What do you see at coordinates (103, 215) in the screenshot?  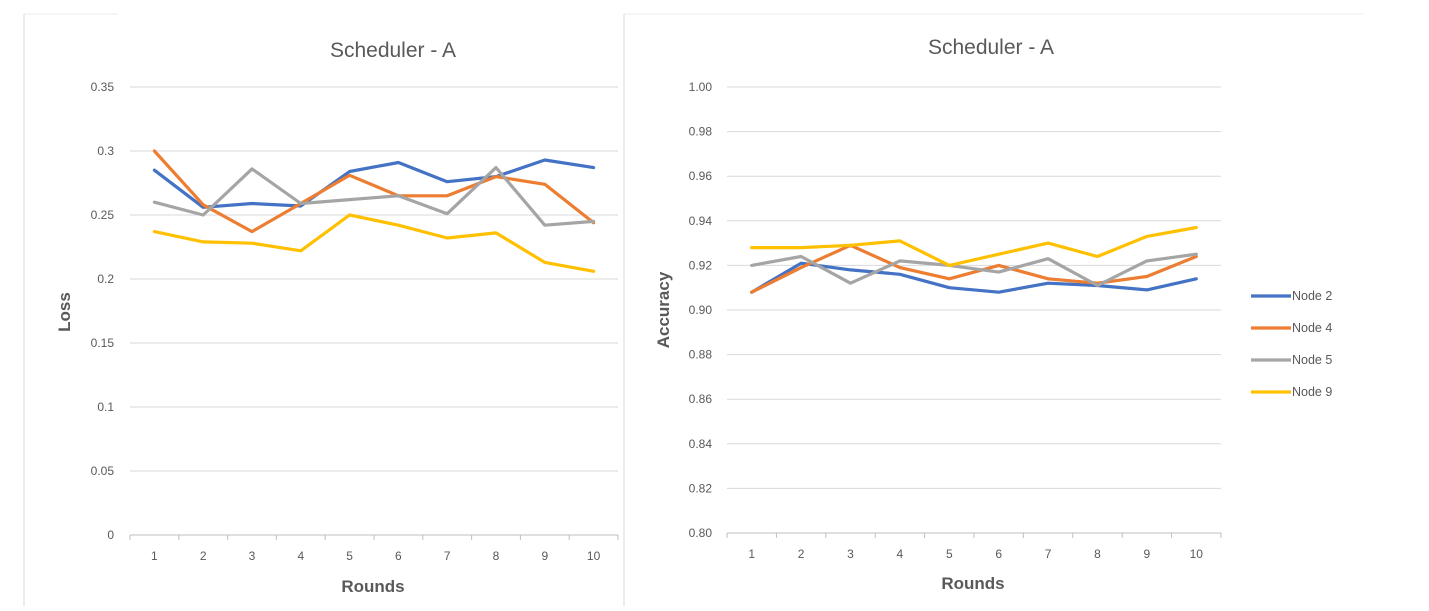 I see `loss-y-tick-label: 0.25` at bounding box center [103, 215].